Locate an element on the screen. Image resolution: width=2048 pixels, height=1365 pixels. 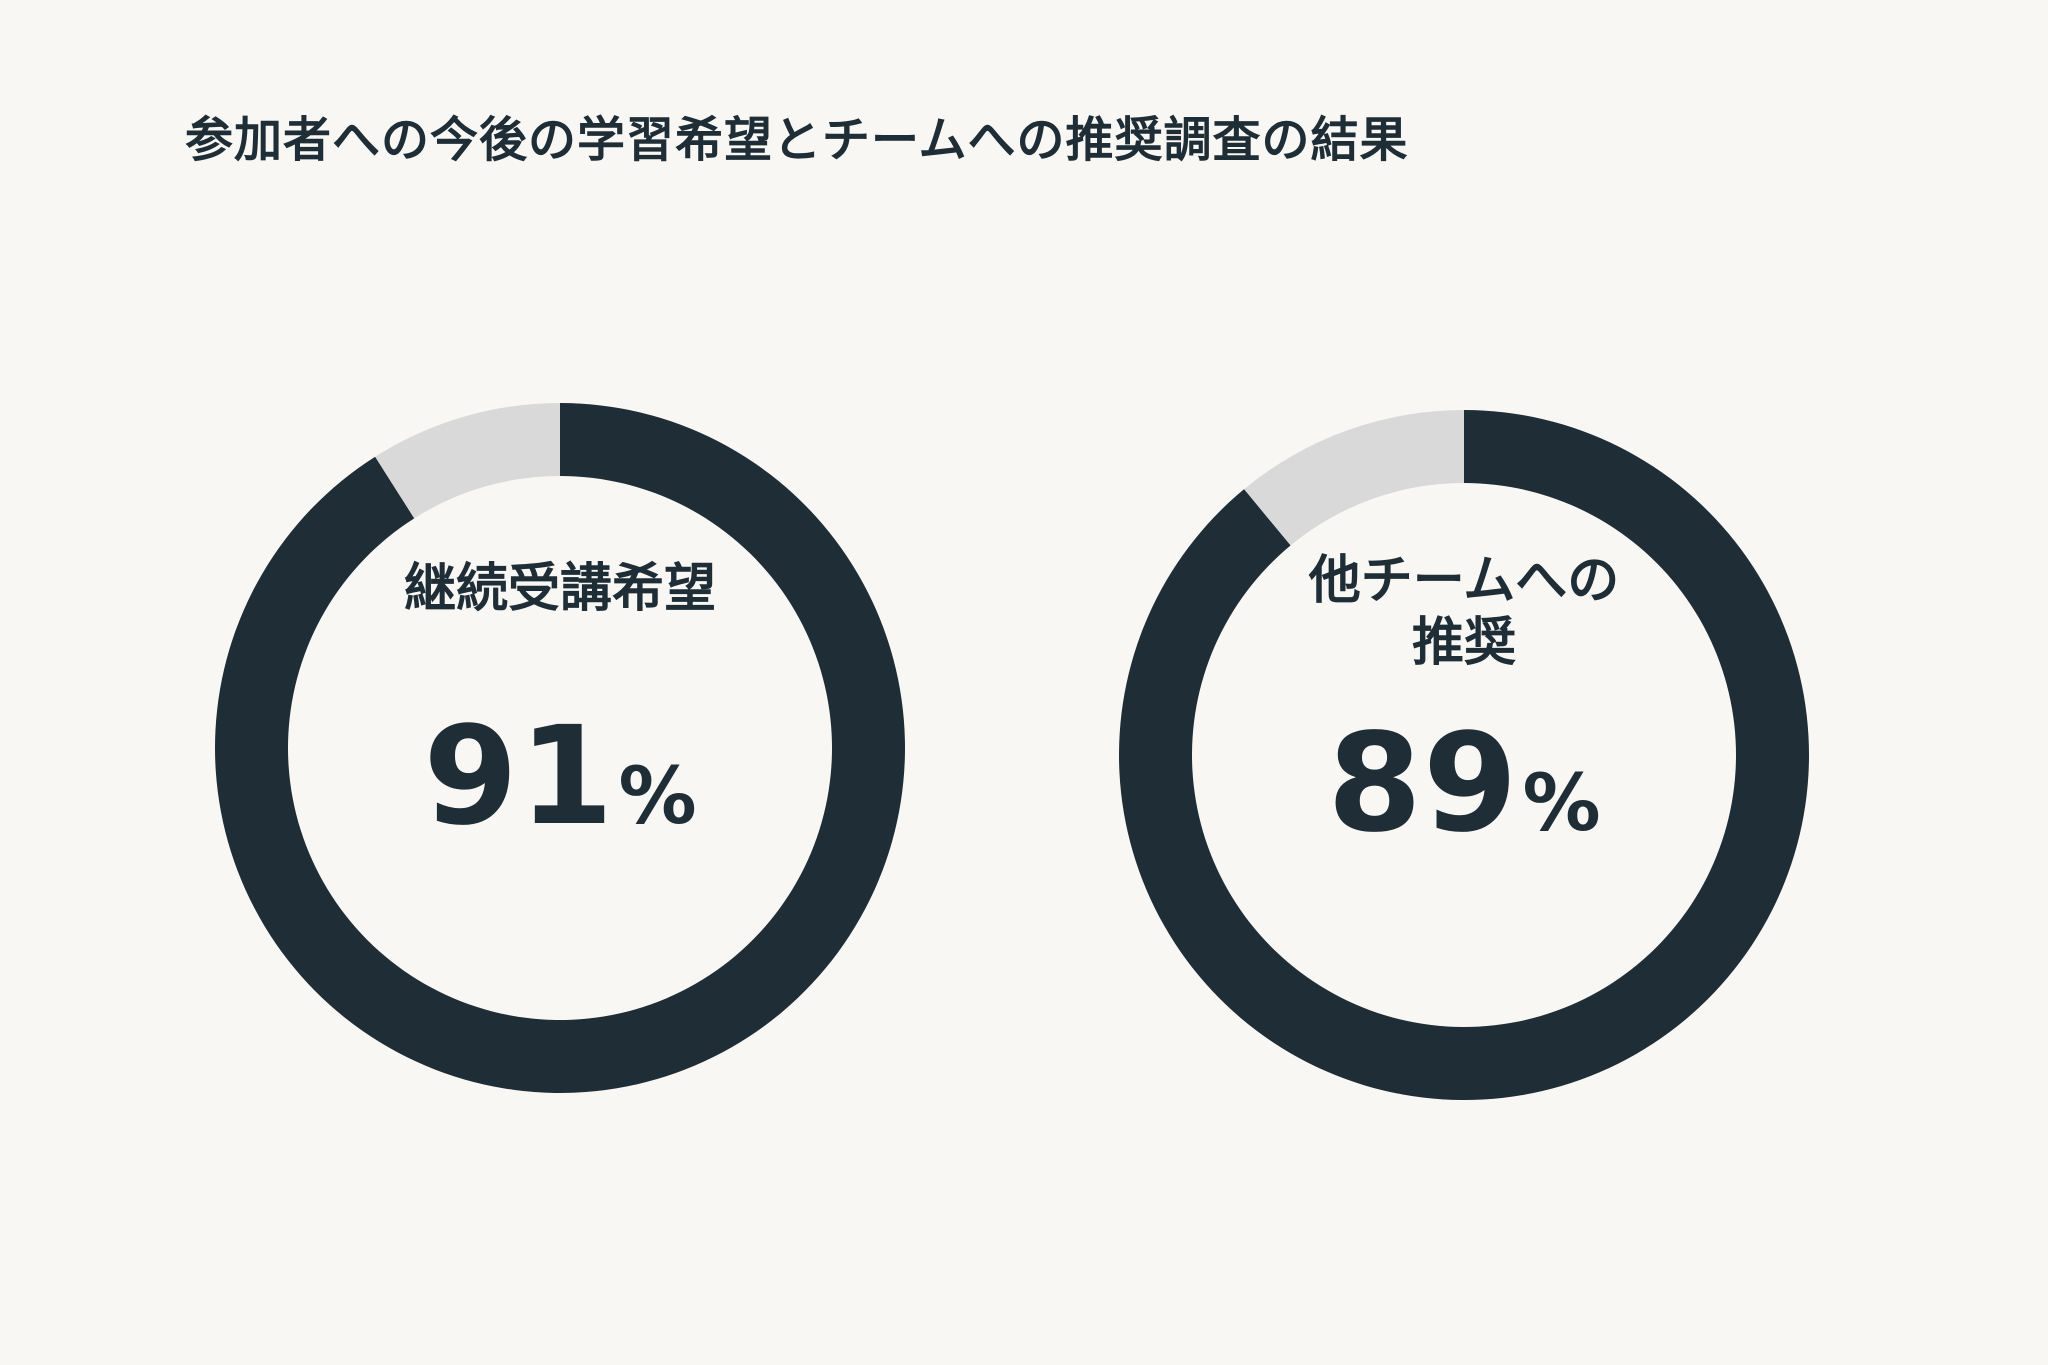
page-title: 参加者への今後の学習希望とチームへの推奨調査の結果 is located at coordinates (797, 140).